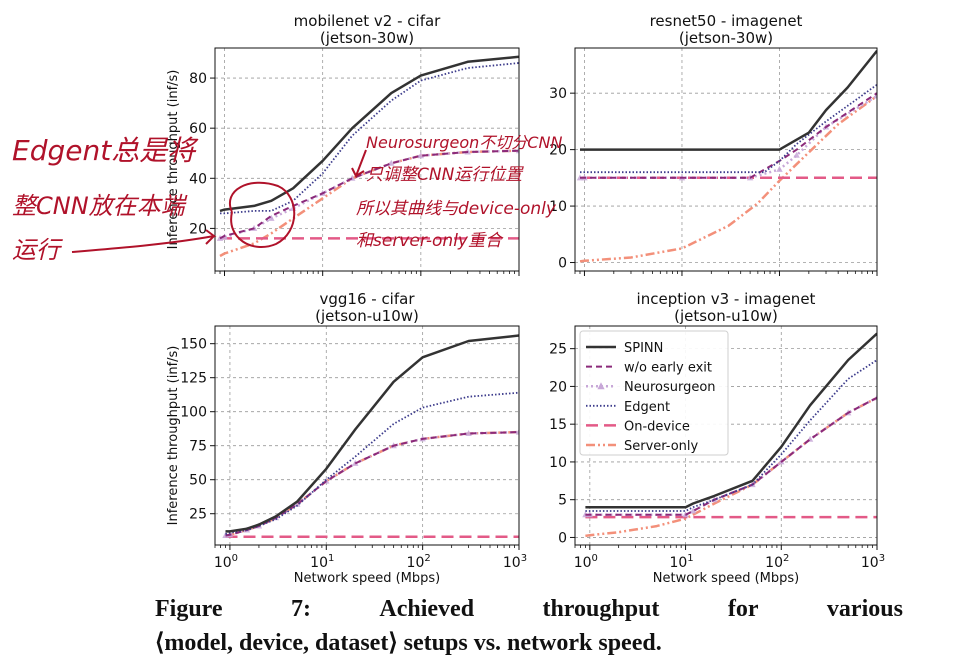 This screenshot has height=664, width=955. I want to click on caption-word: various, so click(864, 609).